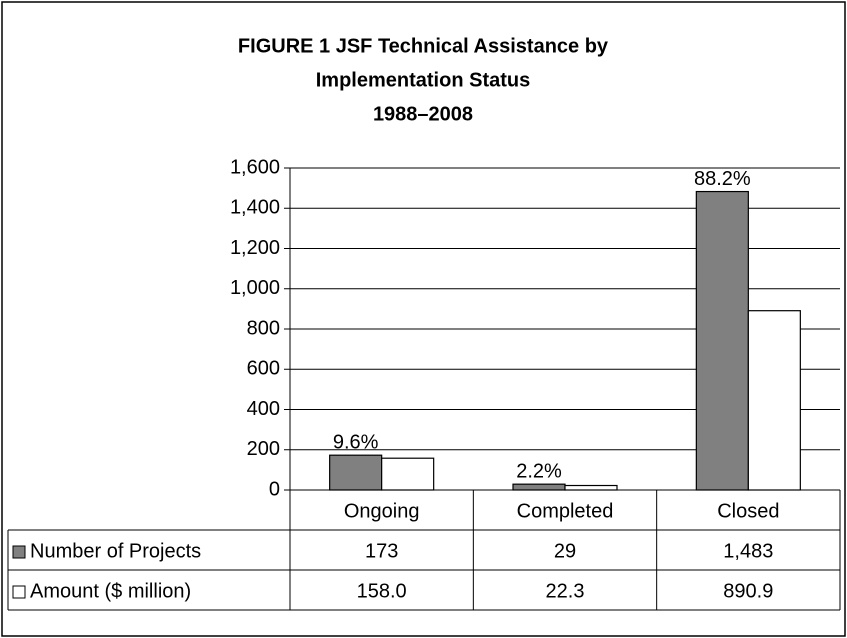 This screenshot has height=638, width=847. I want to click on y-tick-label: 0, so click(274, 489).